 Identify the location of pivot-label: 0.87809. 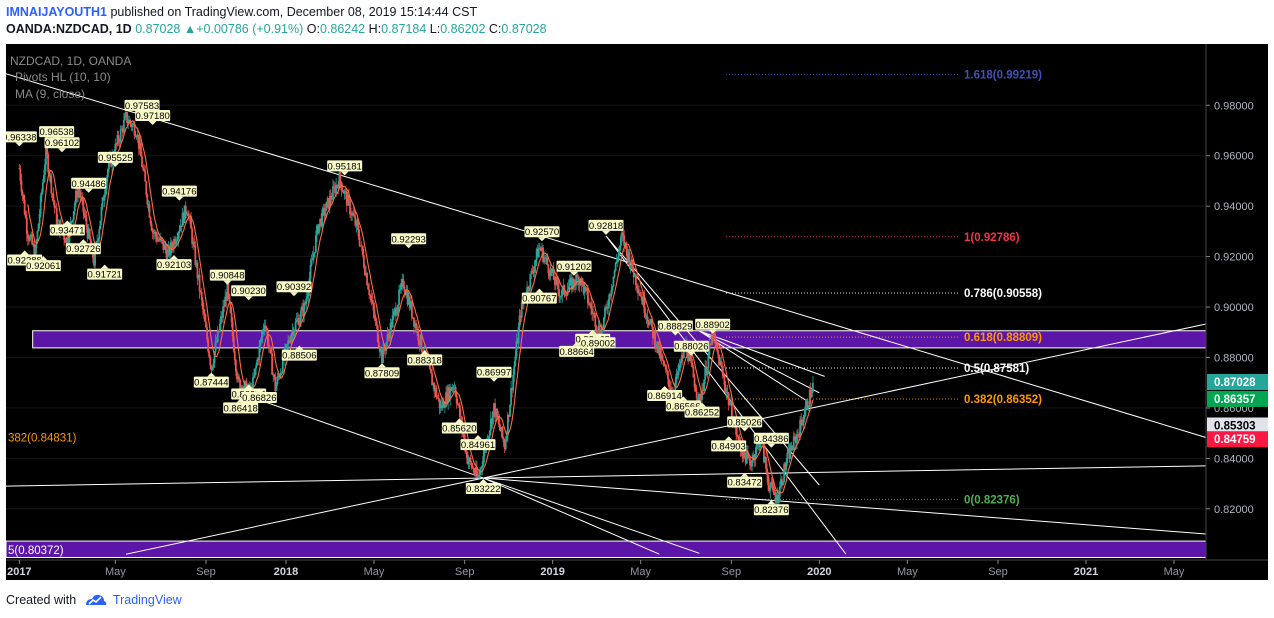
(382, 371).